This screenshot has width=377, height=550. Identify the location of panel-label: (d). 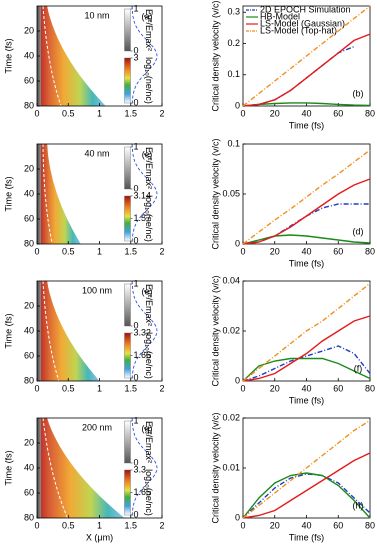
(358, 231).